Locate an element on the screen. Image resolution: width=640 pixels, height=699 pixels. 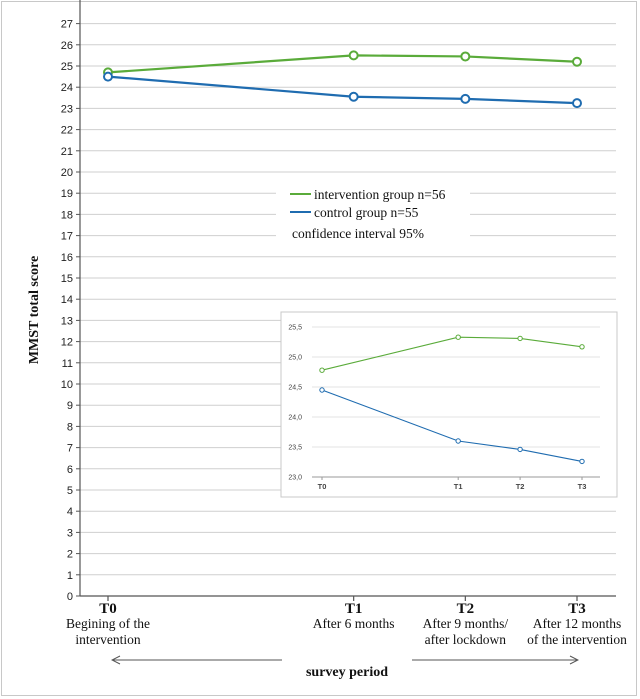
y-tick-label-11: 11 is located at coordinates (67, 364).